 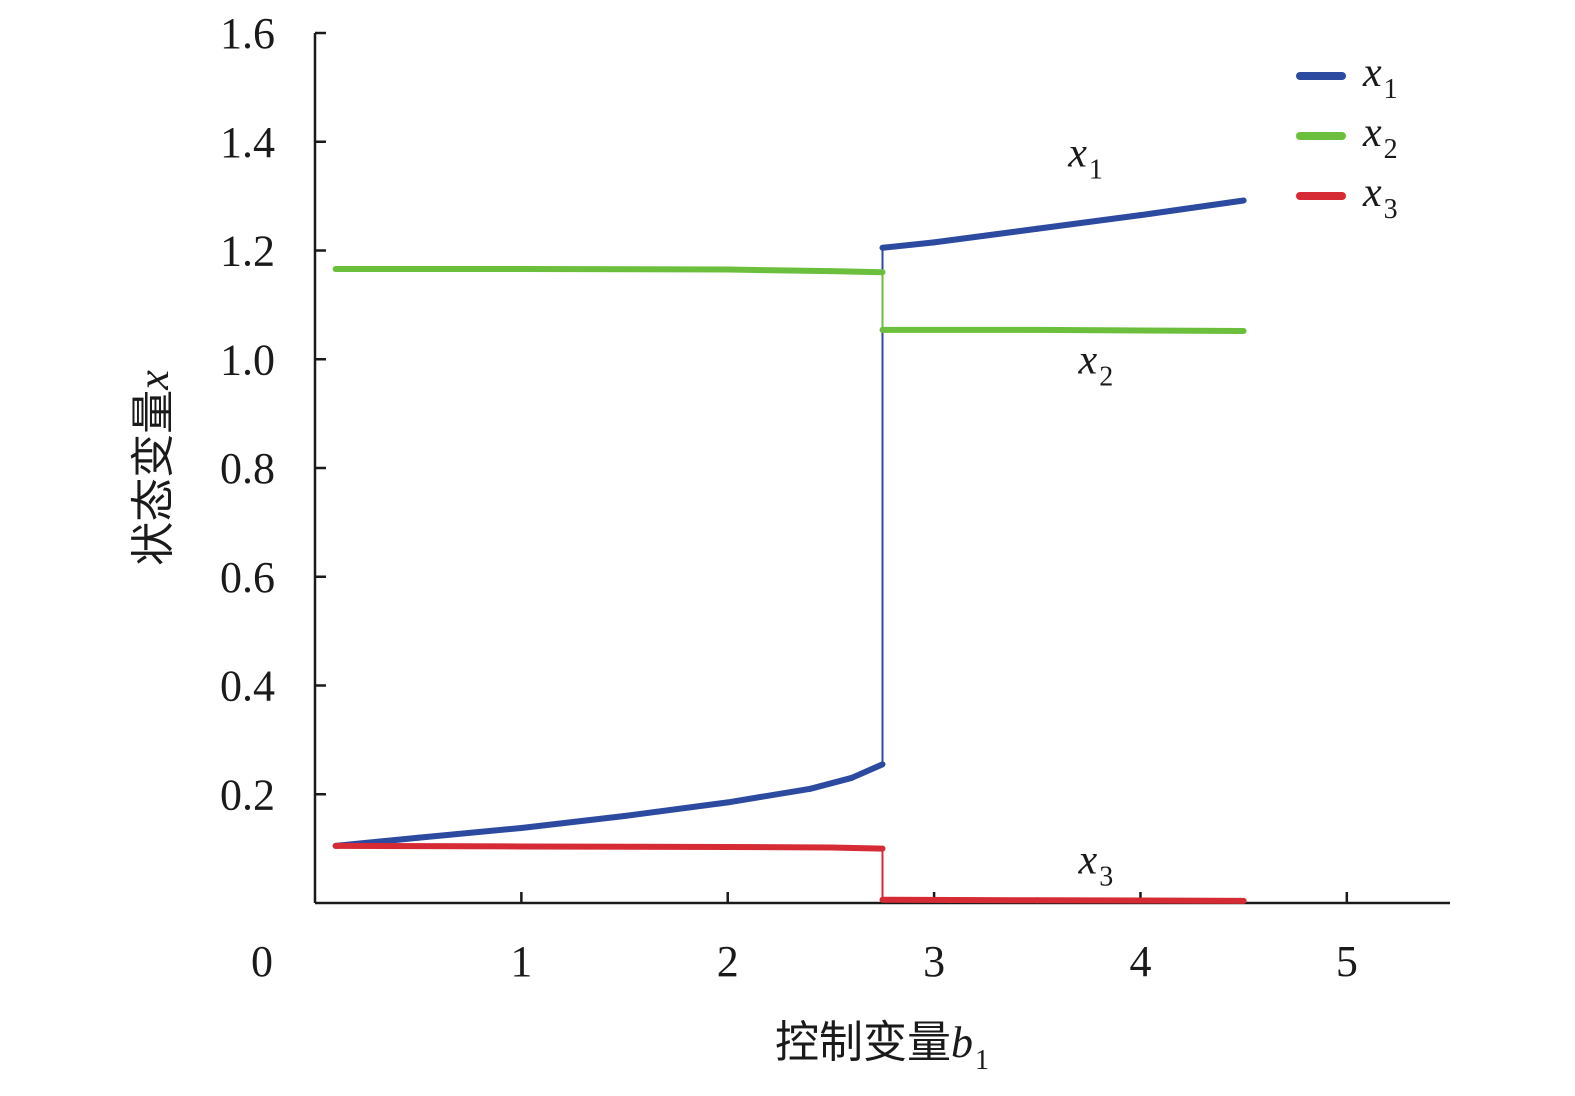 I want to click on y-tick-label: 0.8, so click(x=247, y=468).